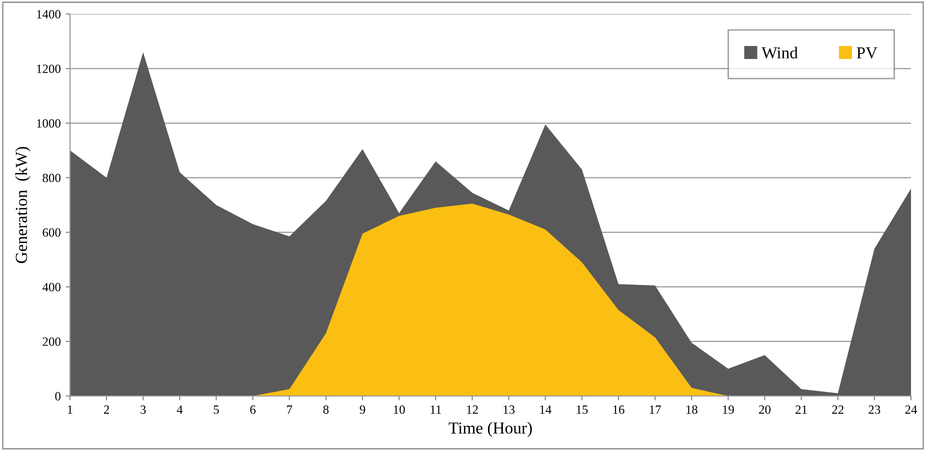 Image resolution: width=926 pixels, height=451 pixels. What do you see at coordinates (655, 409) in the screenshot?
I see `x-tick-label: 17` at bounding box center [655, 409].